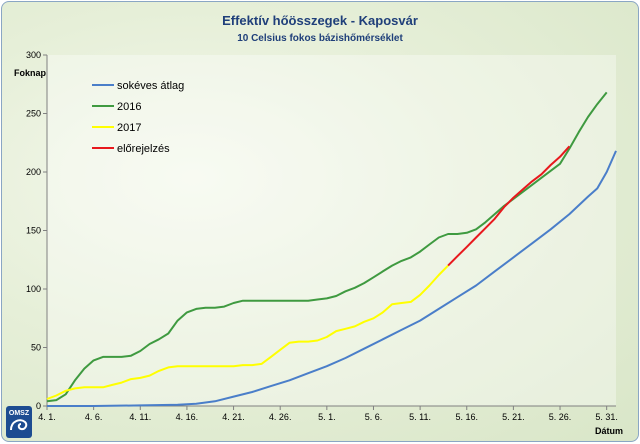  I want to click on x-tick-label: 5. 31., so click(606, 417).